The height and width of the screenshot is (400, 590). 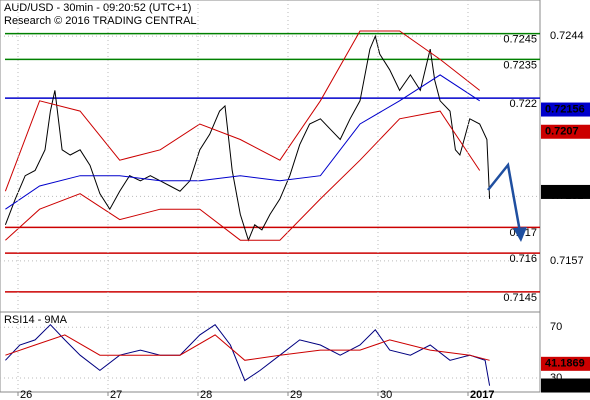 I want to click on forecast-arrow, so click(x=504, y=197).